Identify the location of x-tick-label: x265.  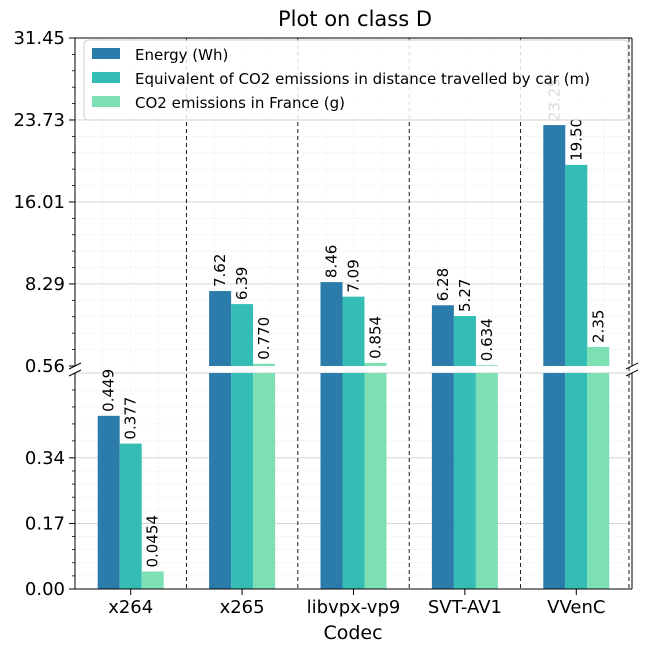
(242, 607).